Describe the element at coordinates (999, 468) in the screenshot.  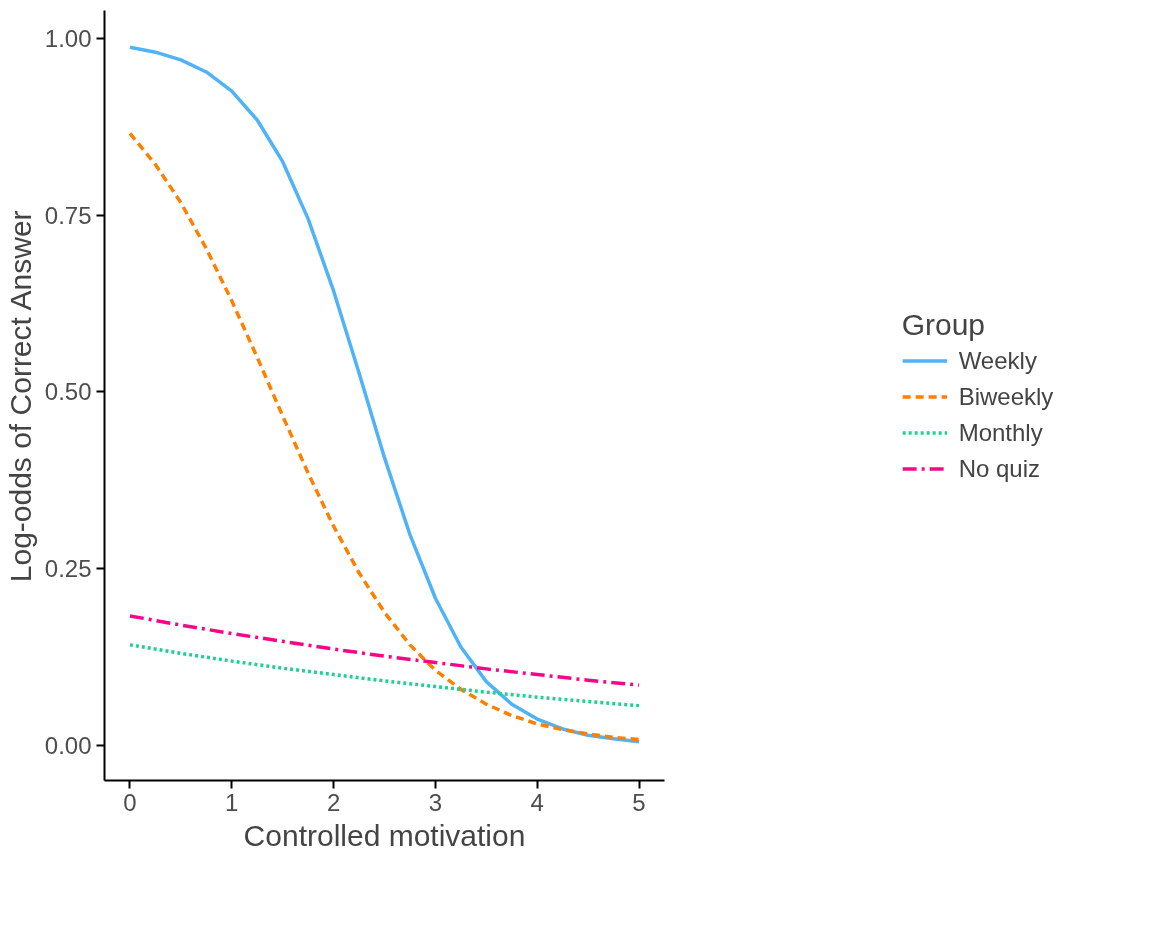
I see `legend-label: No quiz` at that location.